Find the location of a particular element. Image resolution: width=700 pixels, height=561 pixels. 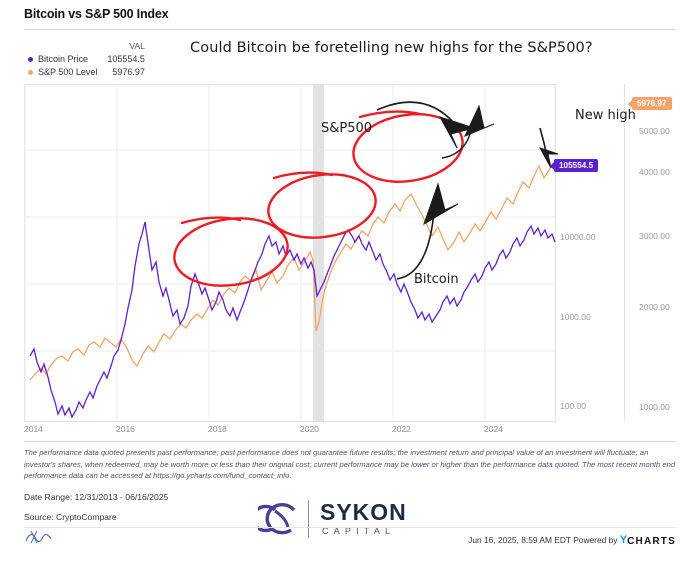

sykon-subtitle: CAPITAL is located at coordinates (359, 531).